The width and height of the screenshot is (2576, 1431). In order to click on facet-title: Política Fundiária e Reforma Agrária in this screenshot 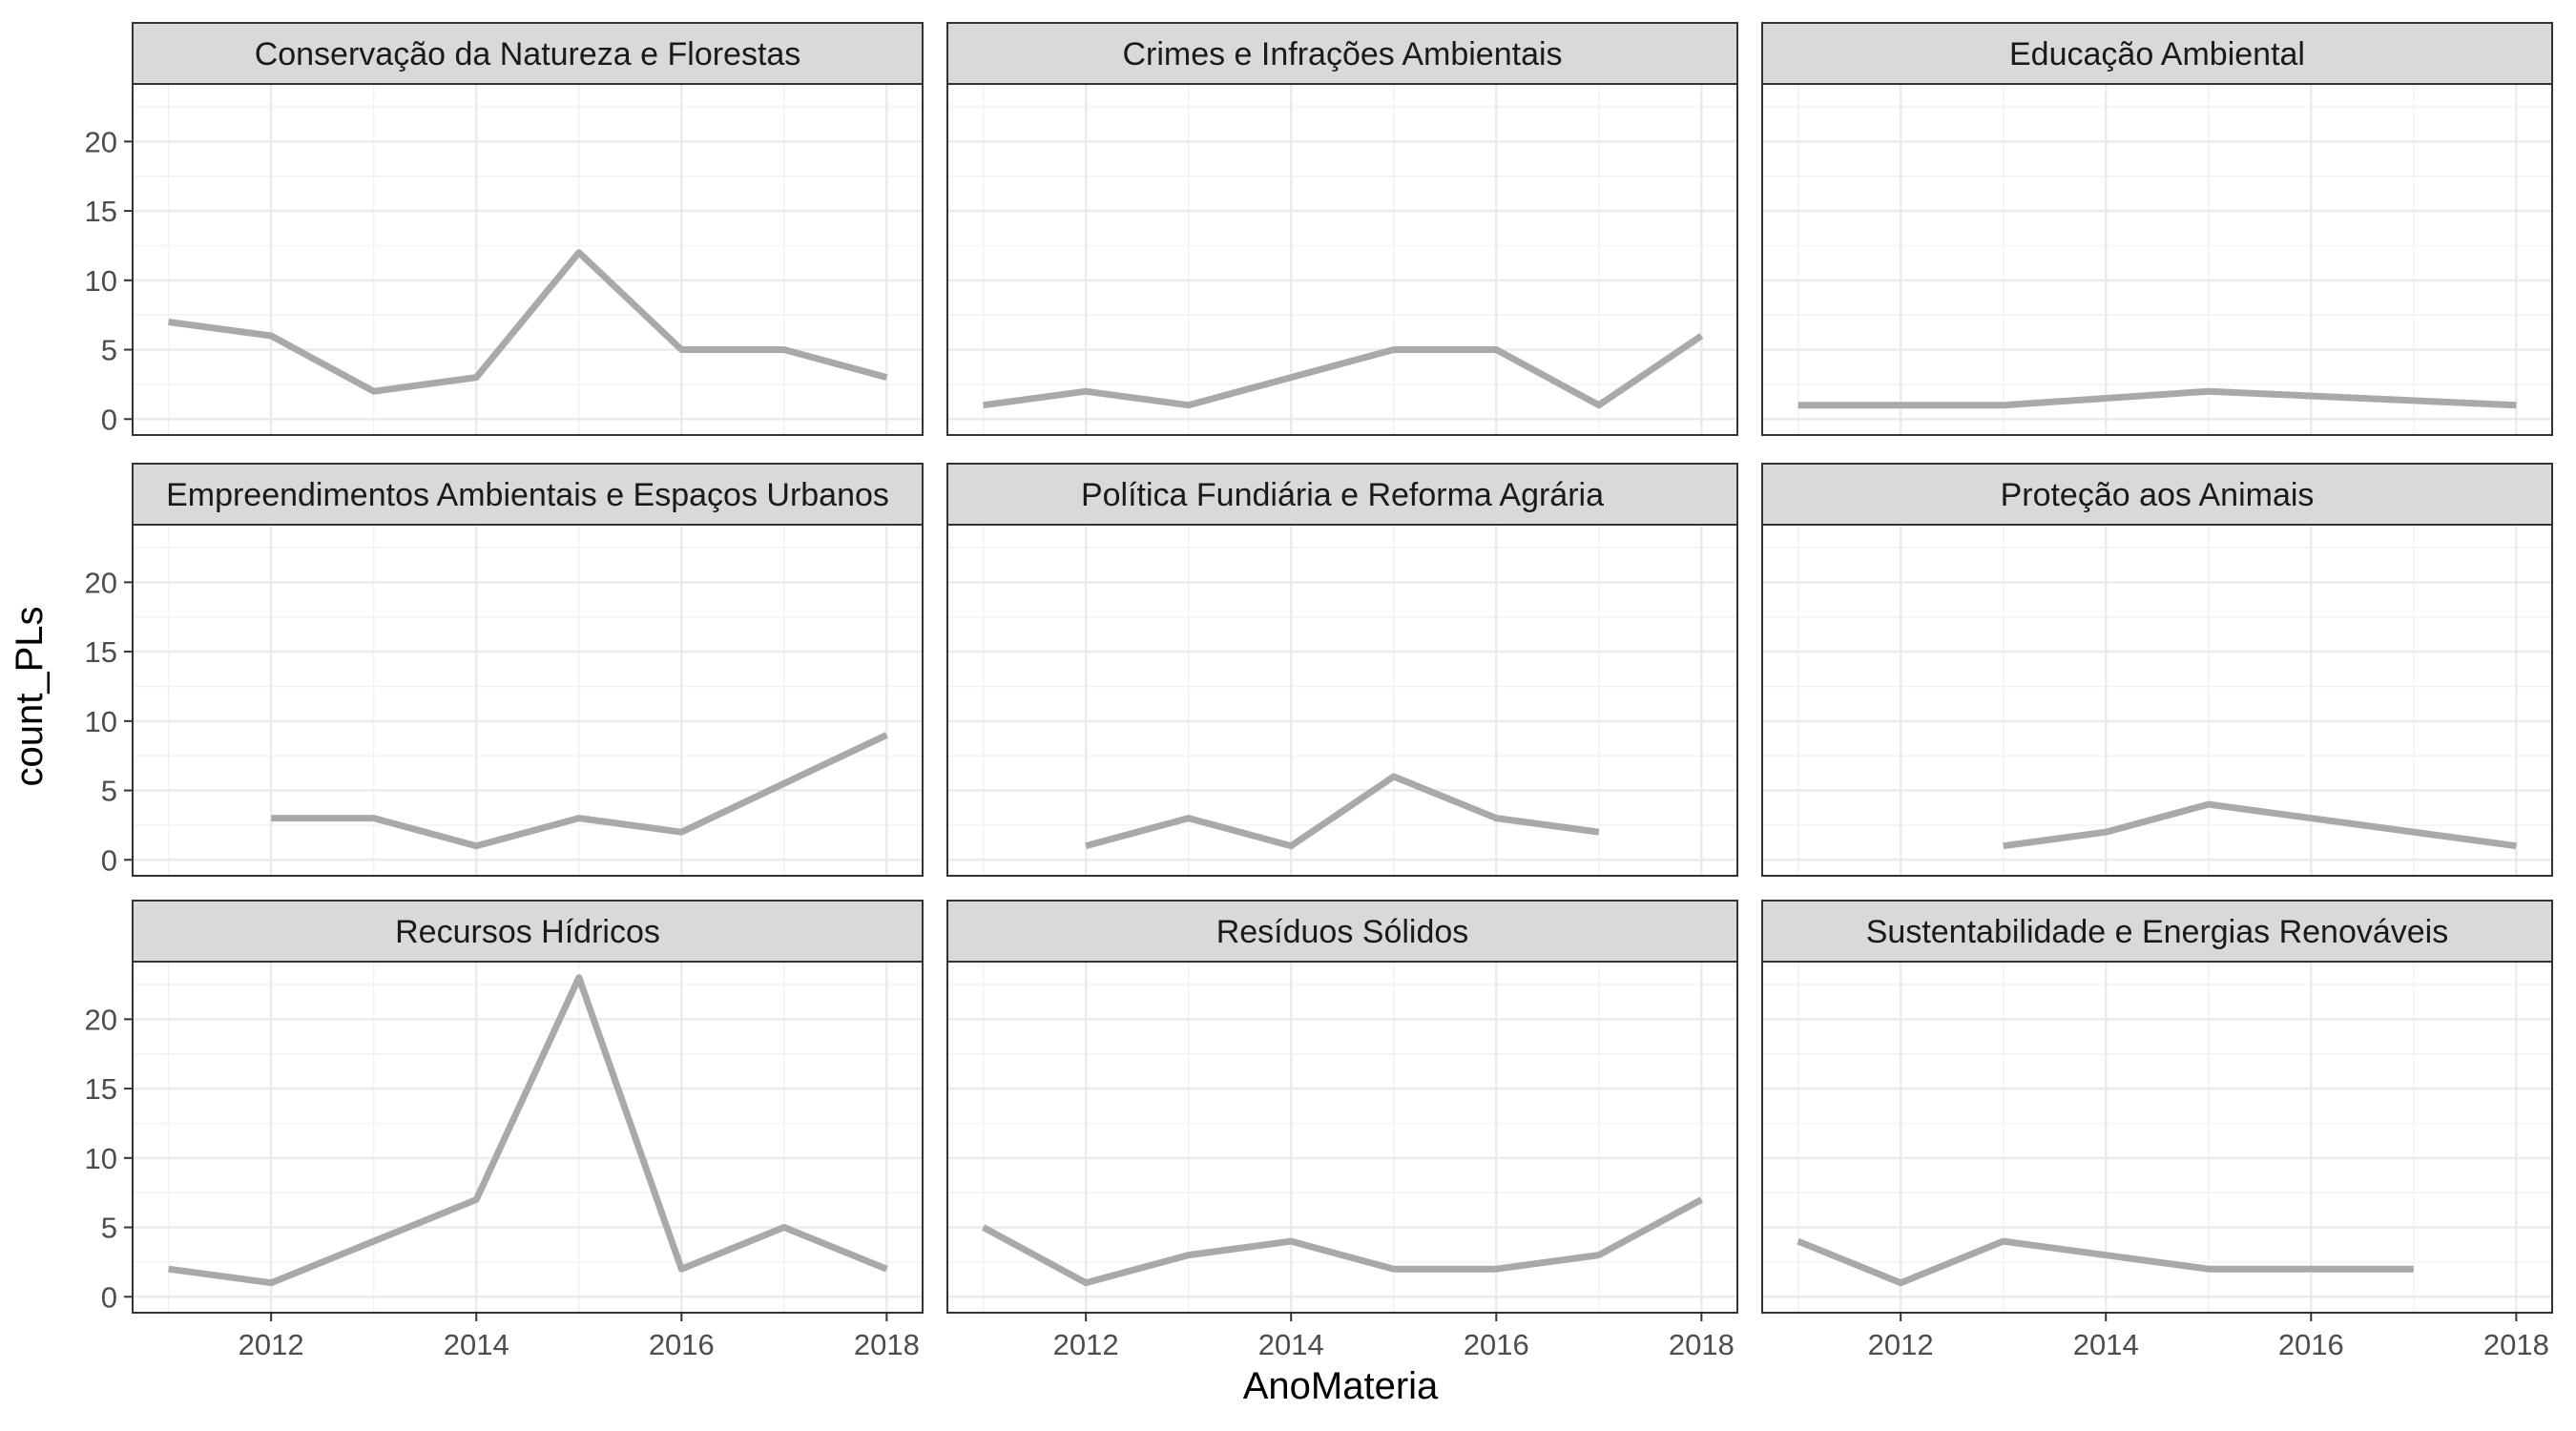, I will do `click(1342, 495)`.